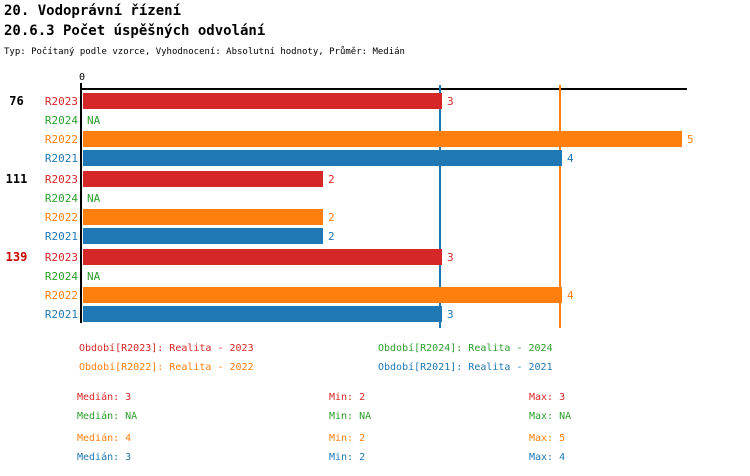  I want to click on stat-min-r2023: Min: 2, so click(347, 397).